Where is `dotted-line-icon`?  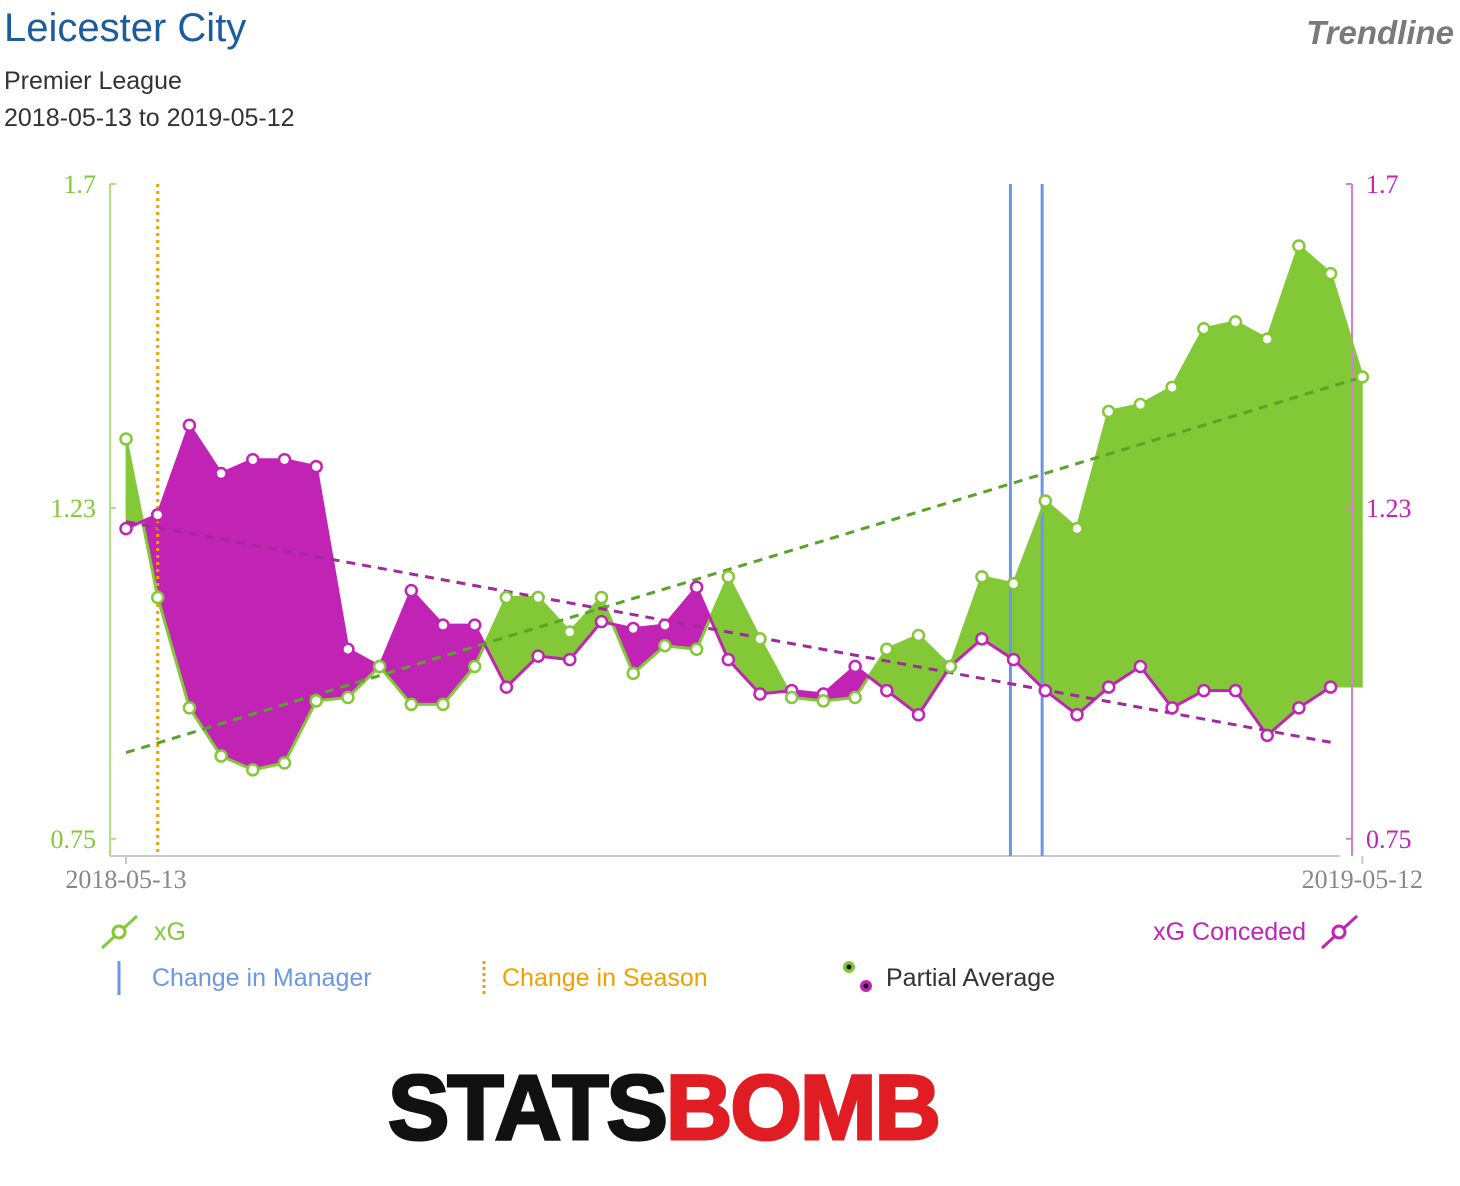 dotted-line-icon is located at coordinates (484, 978).